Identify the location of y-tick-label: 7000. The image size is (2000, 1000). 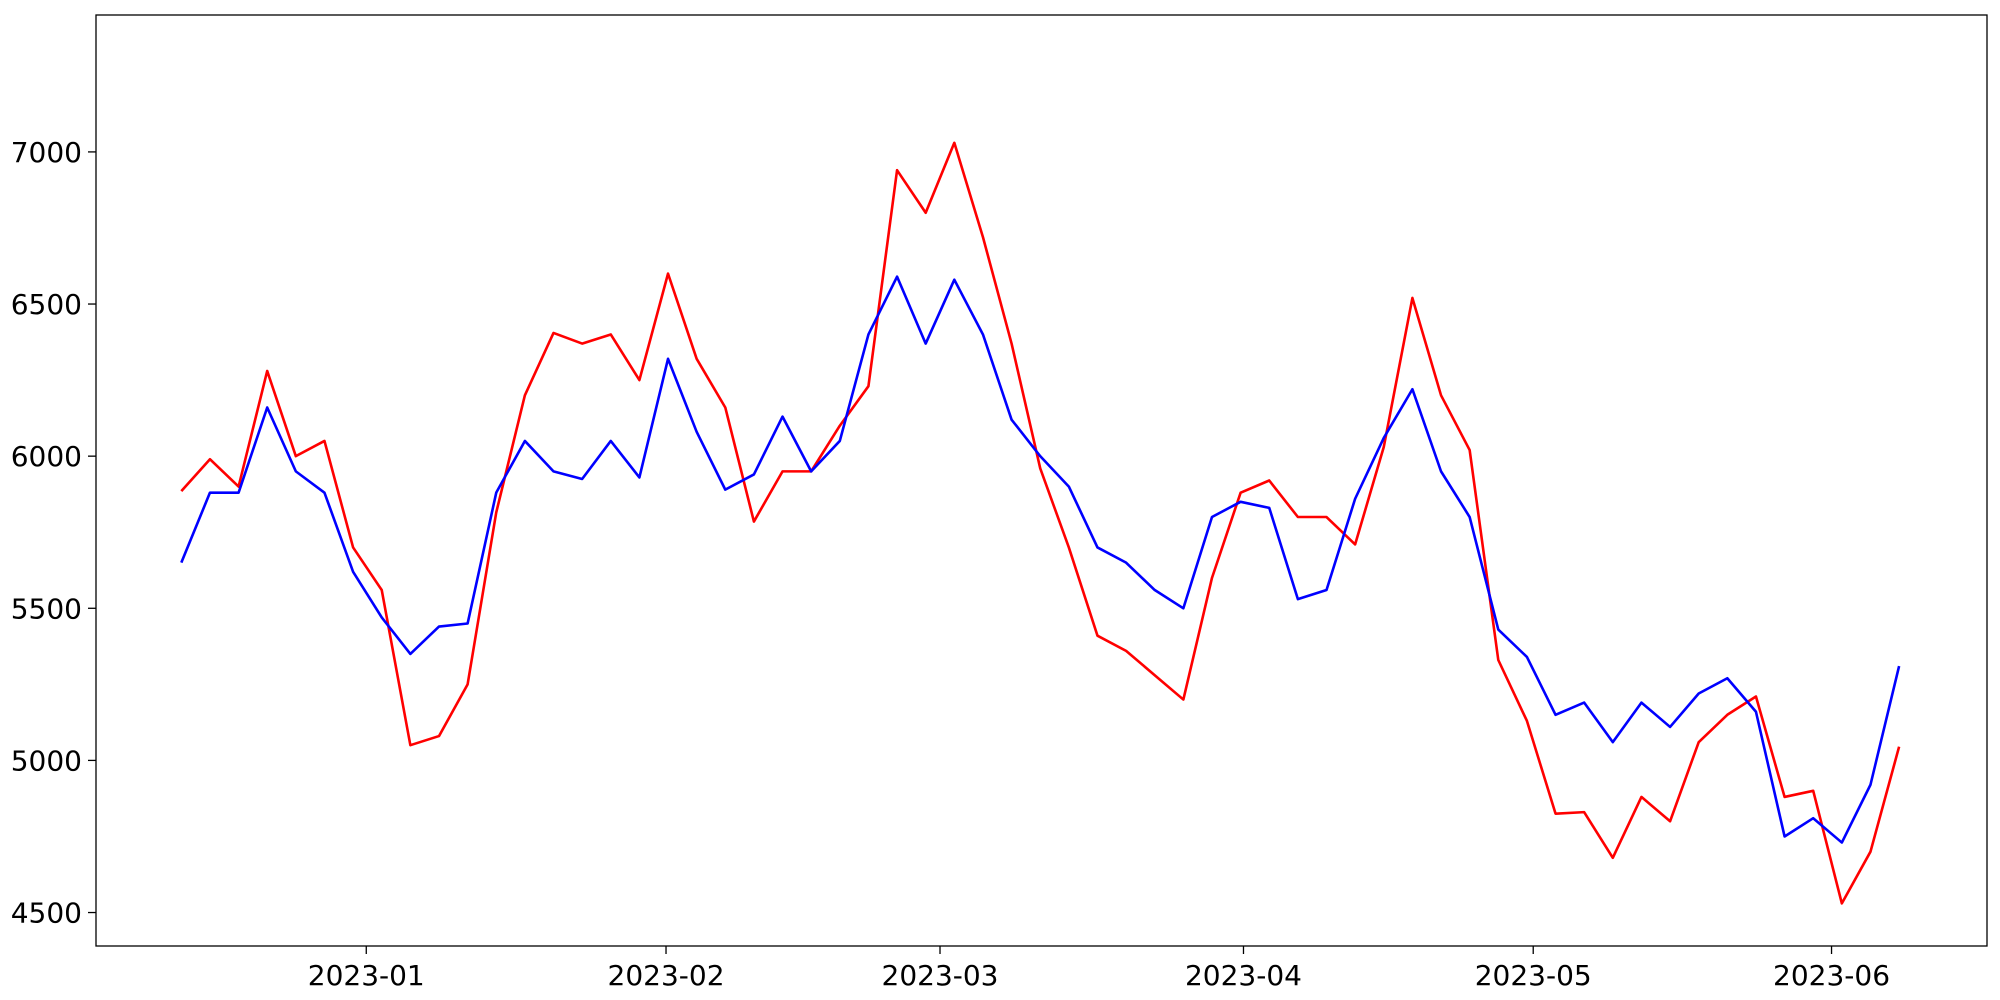
(46, 152).